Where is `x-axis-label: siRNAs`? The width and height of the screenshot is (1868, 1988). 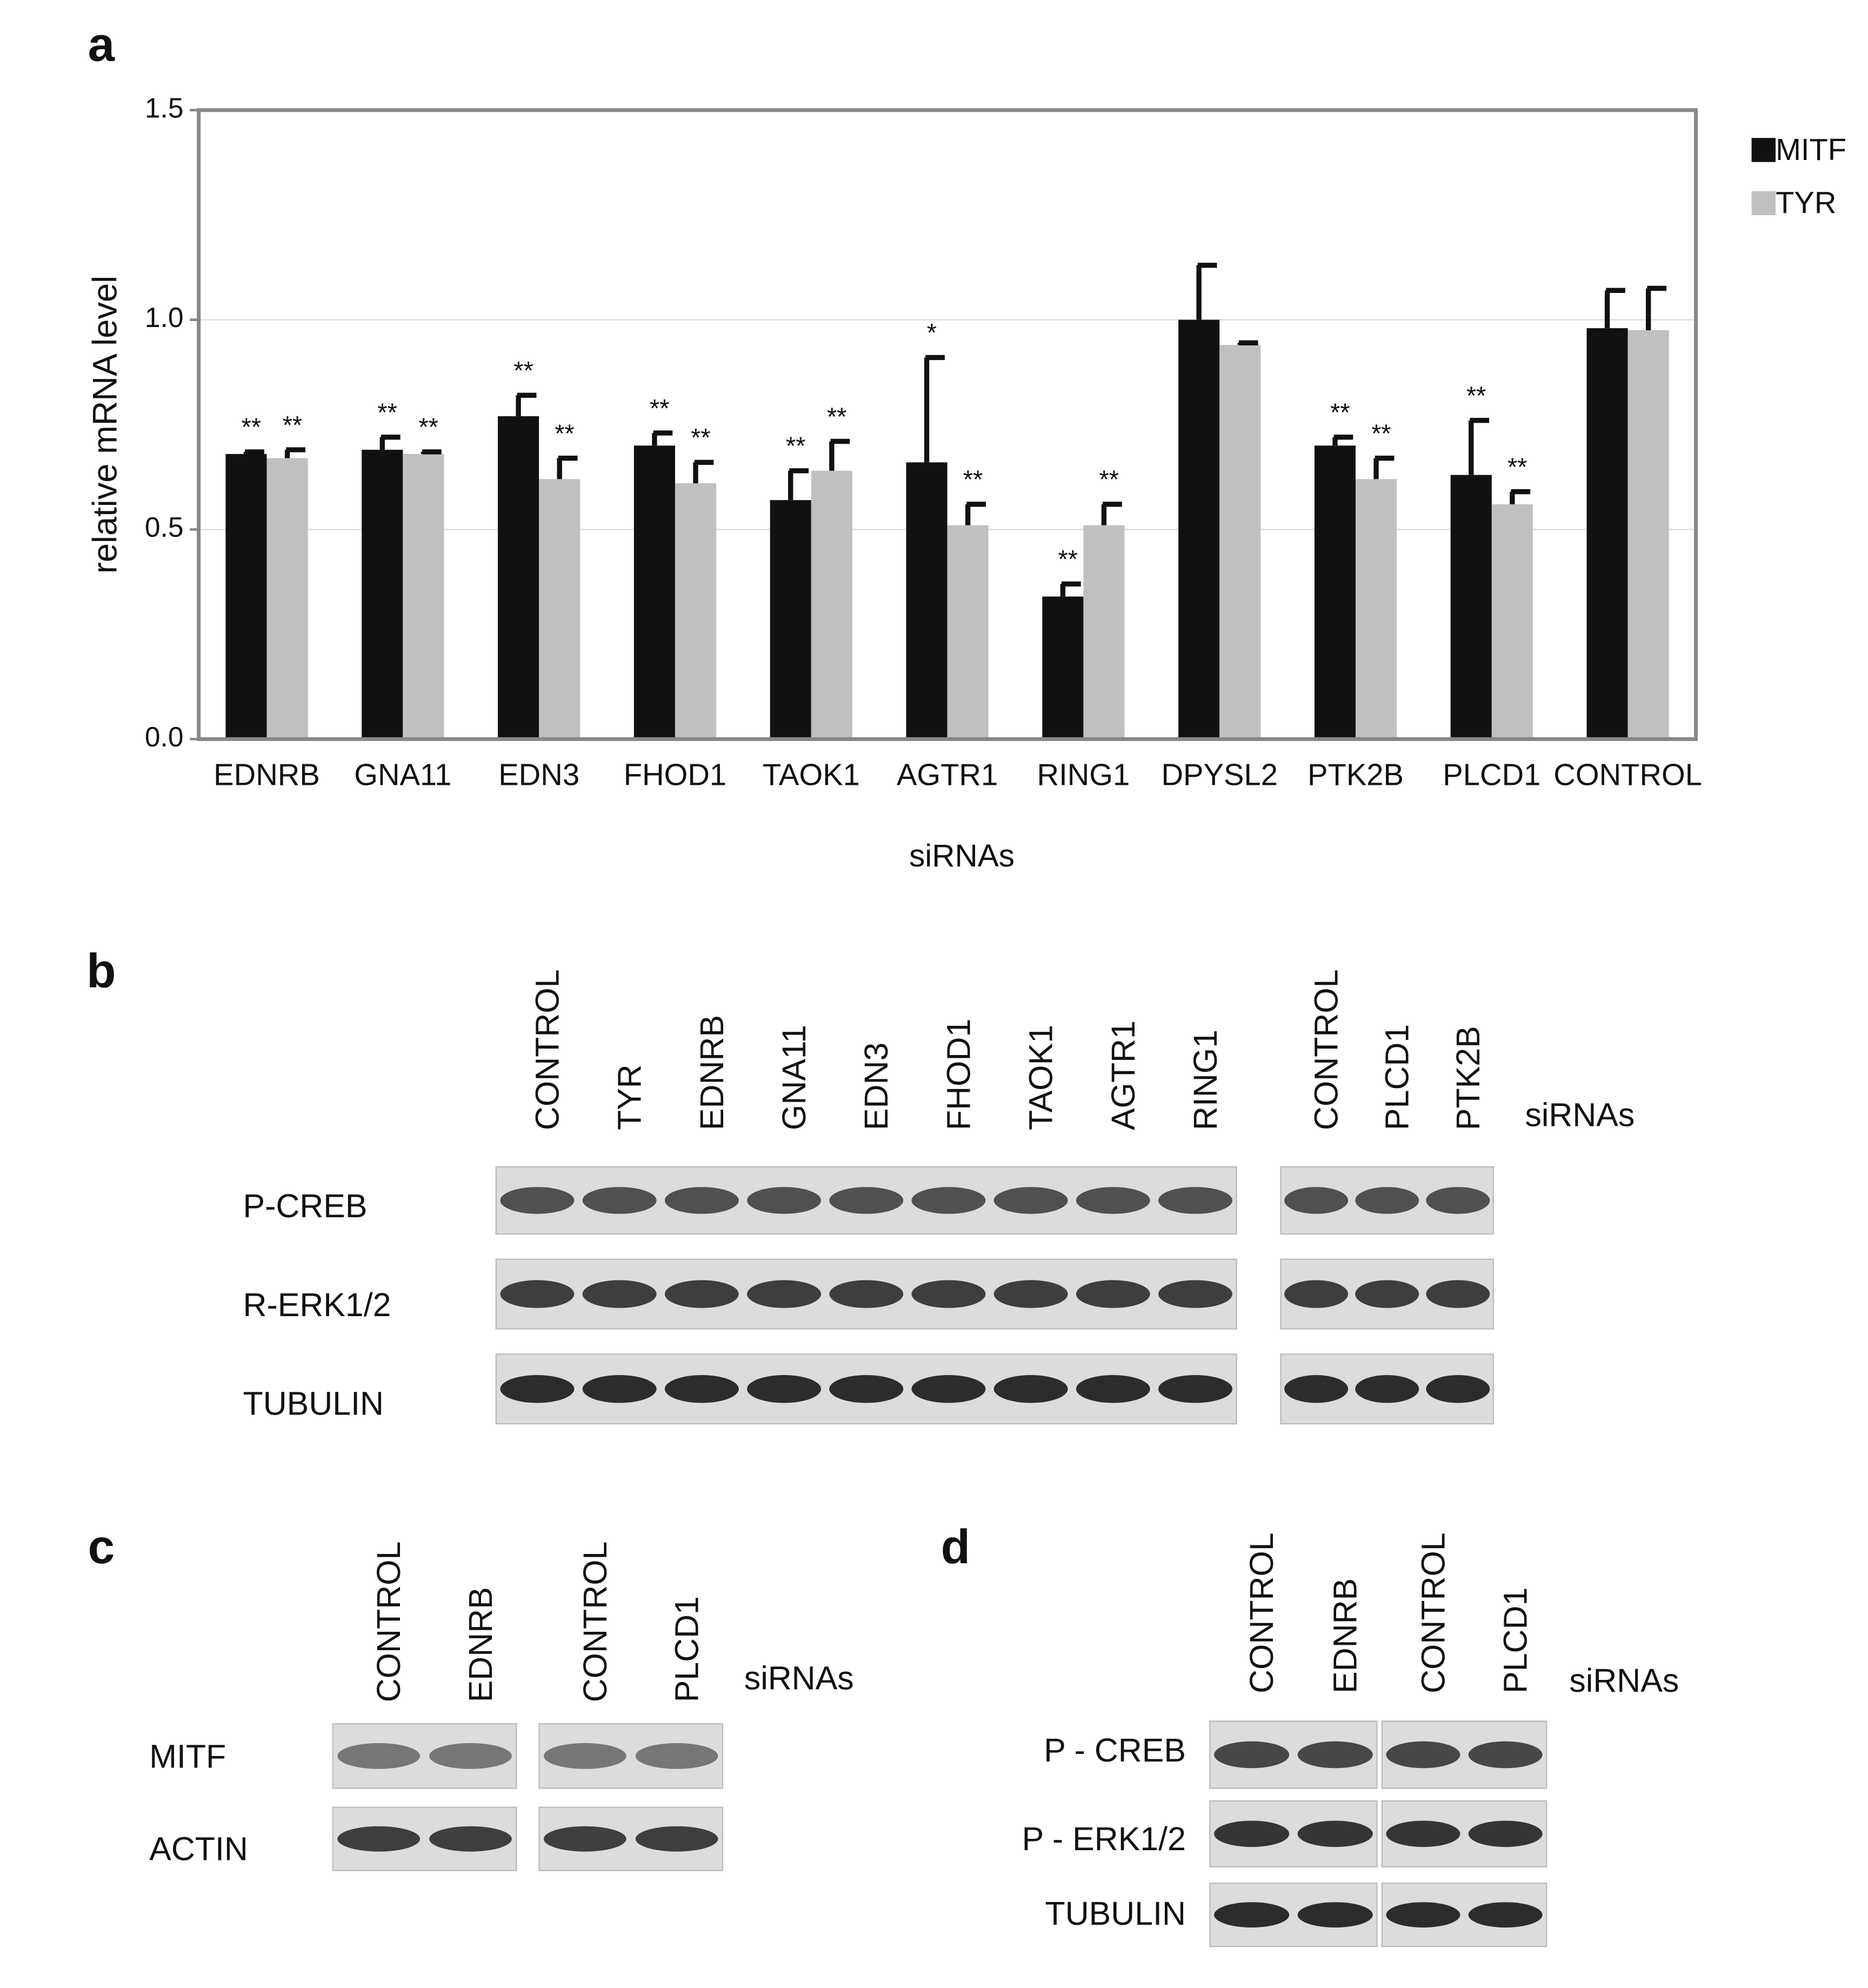
x-axis-label: siRNAs is located at coordinates (962, 855).